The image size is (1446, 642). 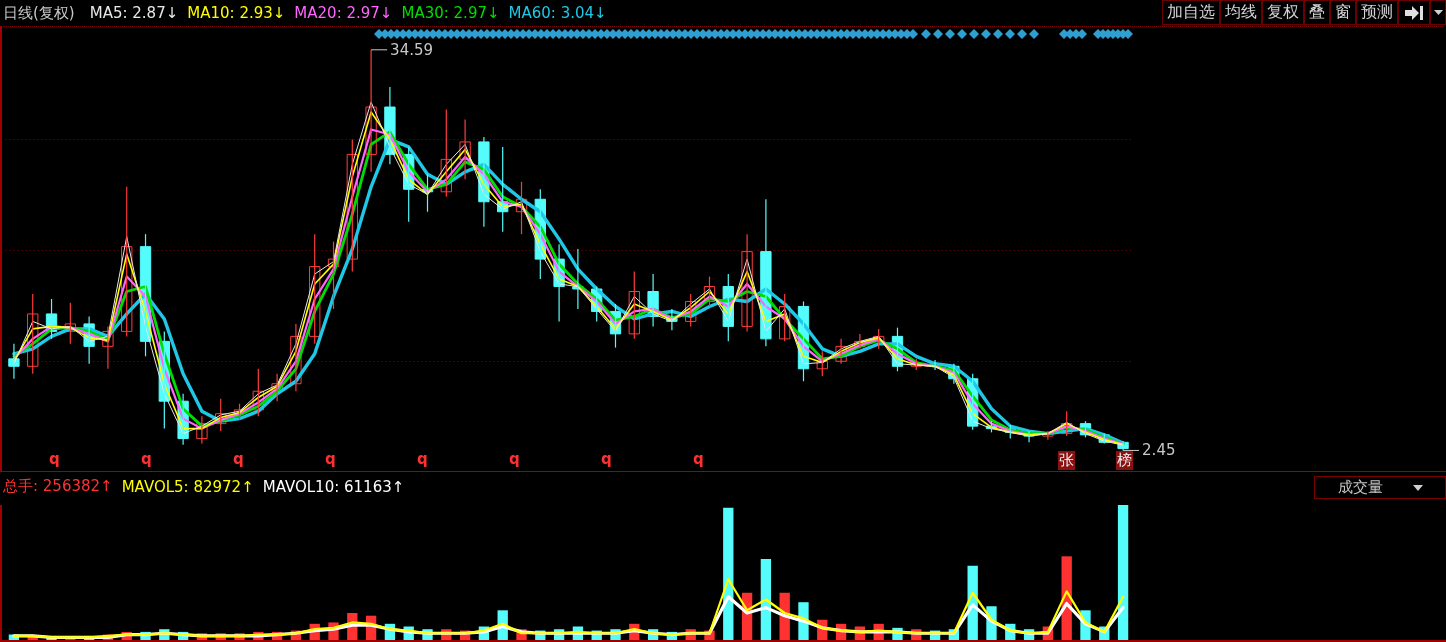 I want to click on text: MAVOL5: 82972↑, so click(x=187, y=486).